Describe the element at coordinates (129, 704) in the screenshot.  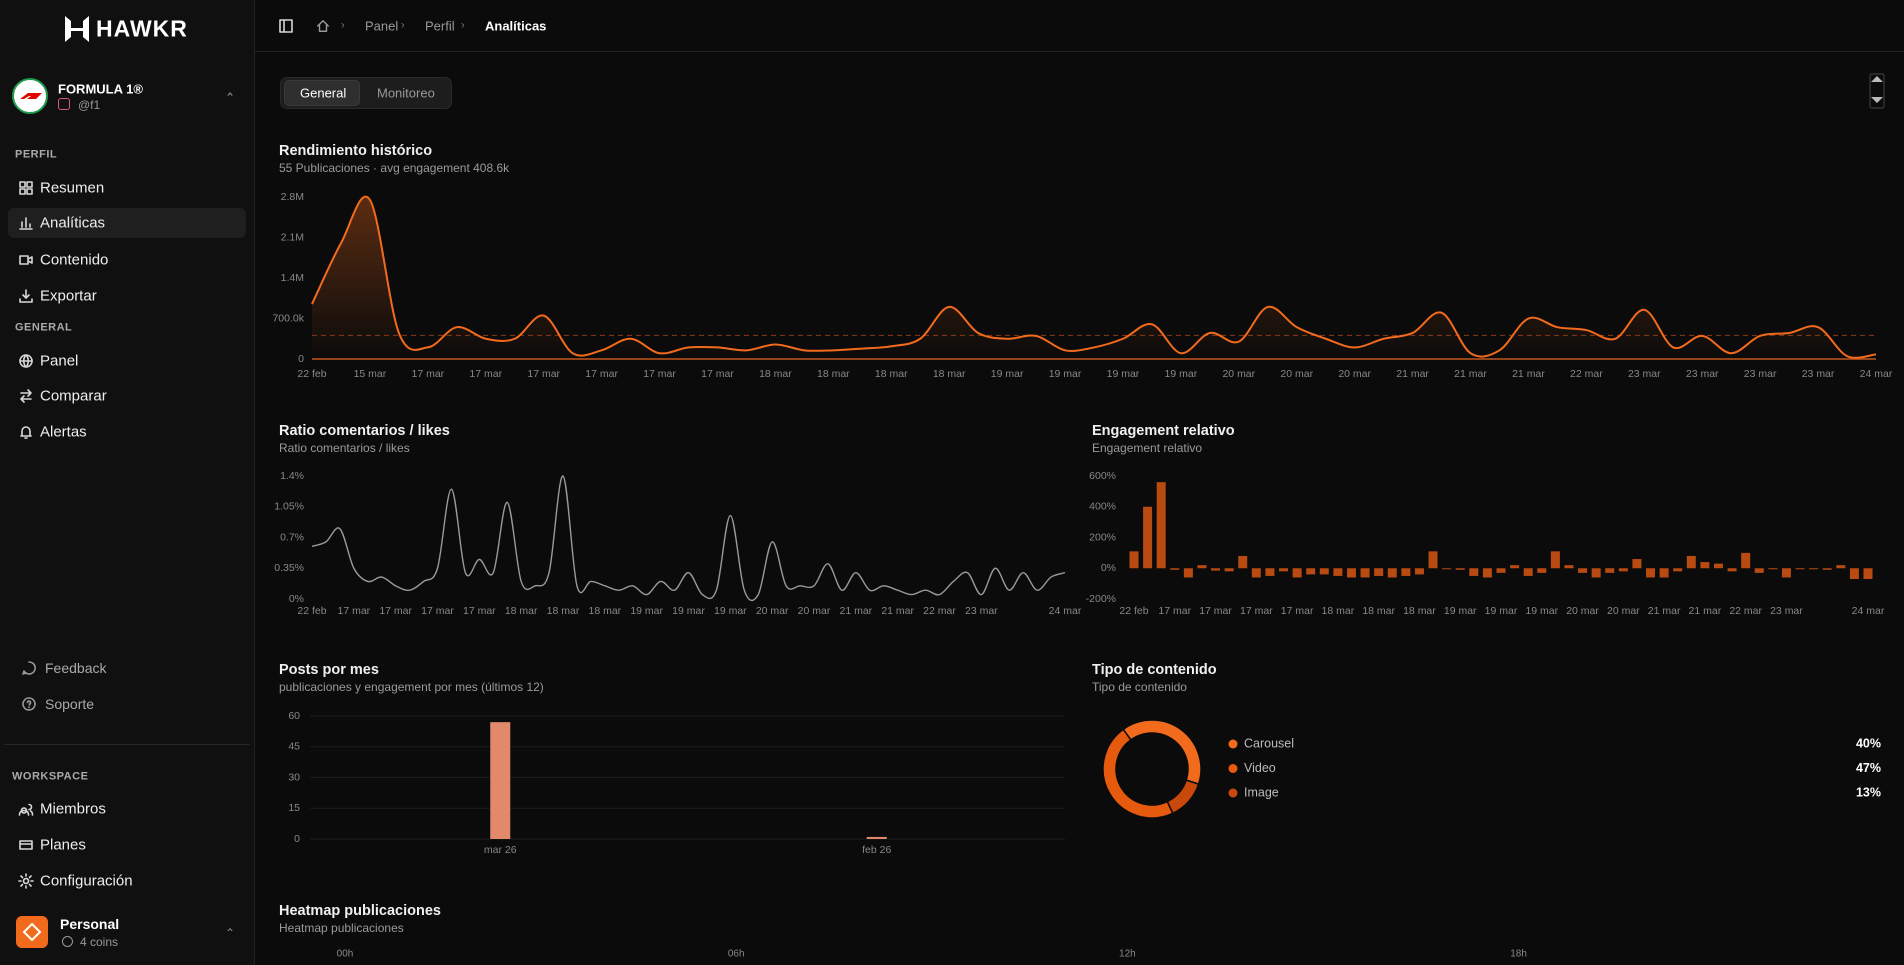
I see `support-item: Soporte` at that location.